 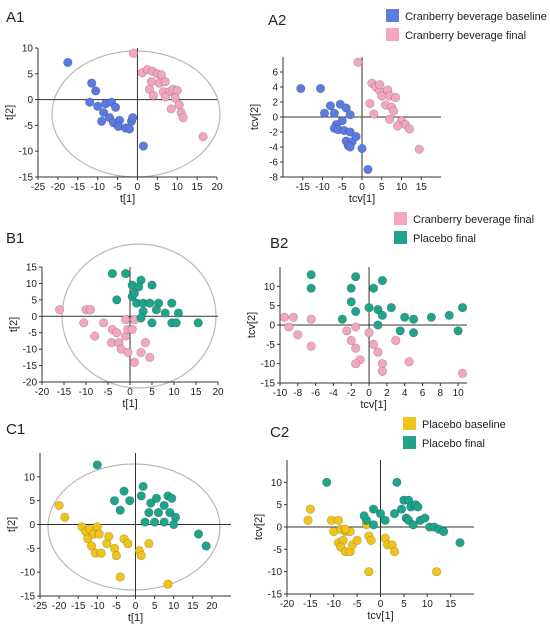 What do you see at coordinates (441, 393) in the screenshot?
I see `x-tick-label: 8` at bounding box center [441, 393].